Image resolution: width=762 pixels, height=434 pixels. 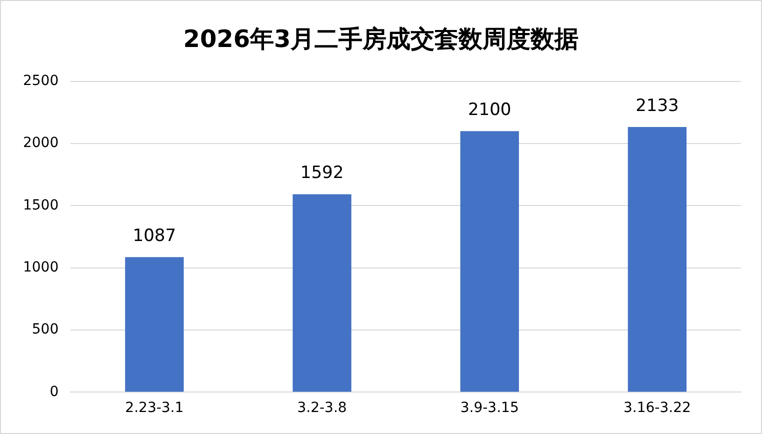 I want to click on data-label: 1087, so click(x=154, y=236).